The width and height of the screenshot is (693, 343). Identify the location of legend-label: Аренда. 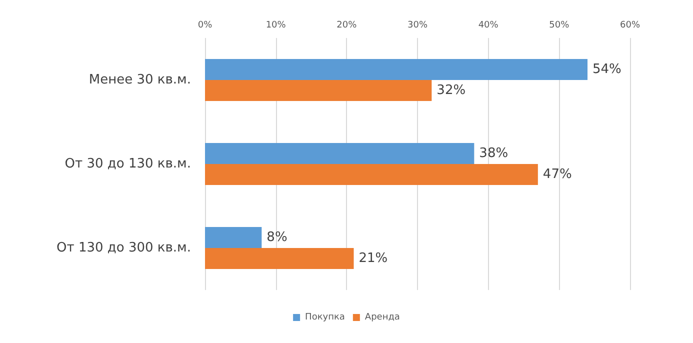
(382, 317).